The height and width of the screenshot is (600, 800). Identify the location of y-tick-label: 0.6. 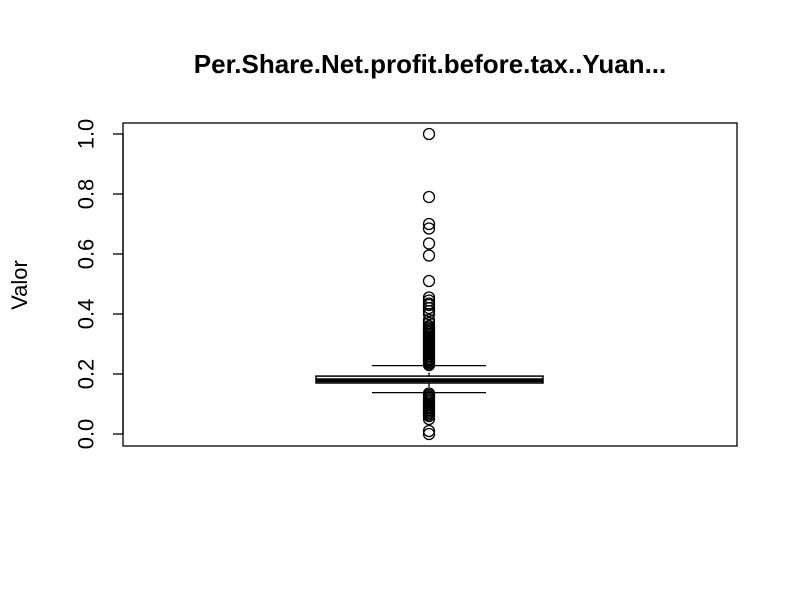
(86, 254).